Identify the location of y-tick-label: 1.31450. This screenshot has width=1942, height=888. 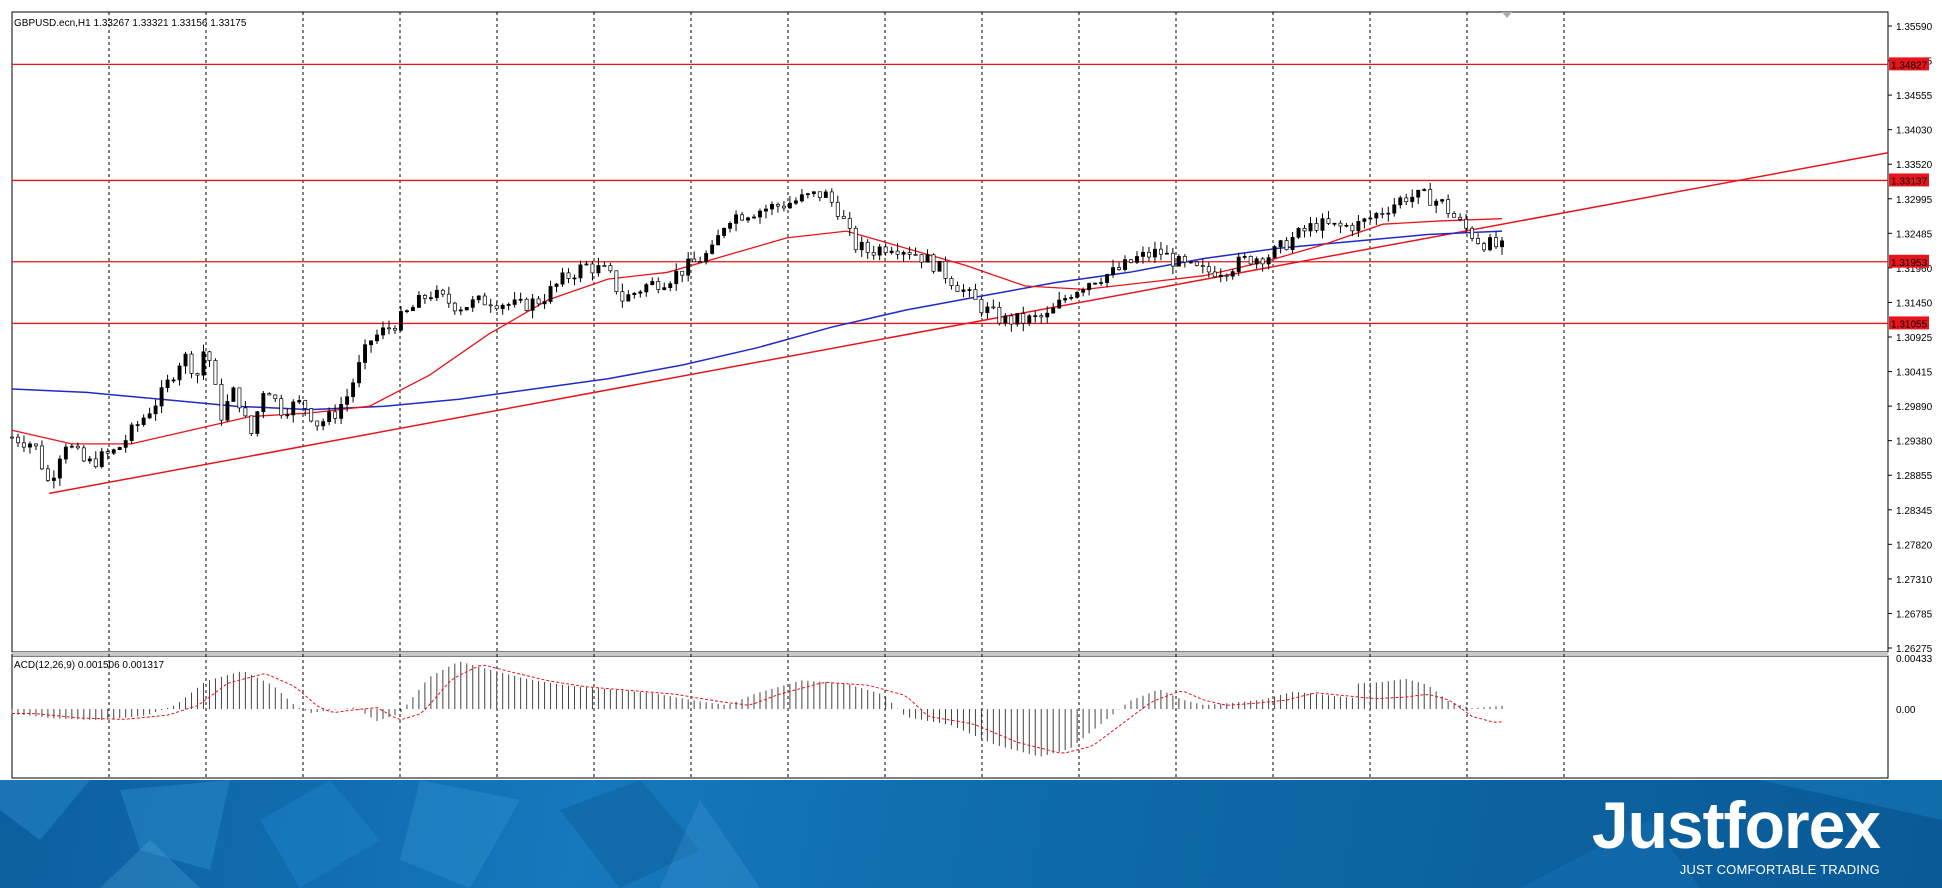
(1914, 303).